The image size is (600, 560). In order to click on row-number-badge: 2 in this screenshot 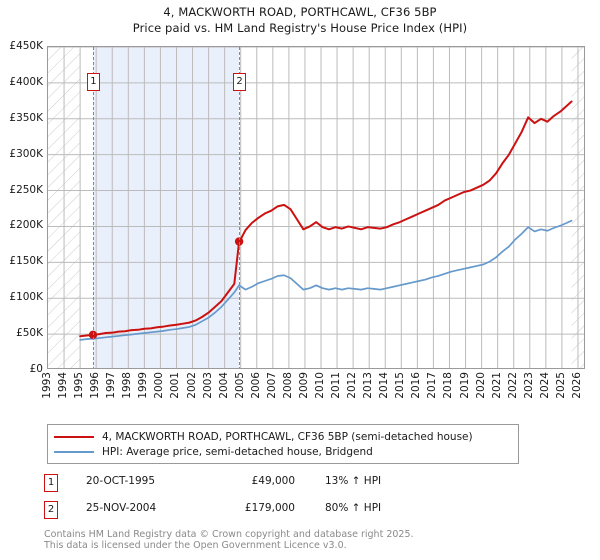, I will do `click(51, 510)`.